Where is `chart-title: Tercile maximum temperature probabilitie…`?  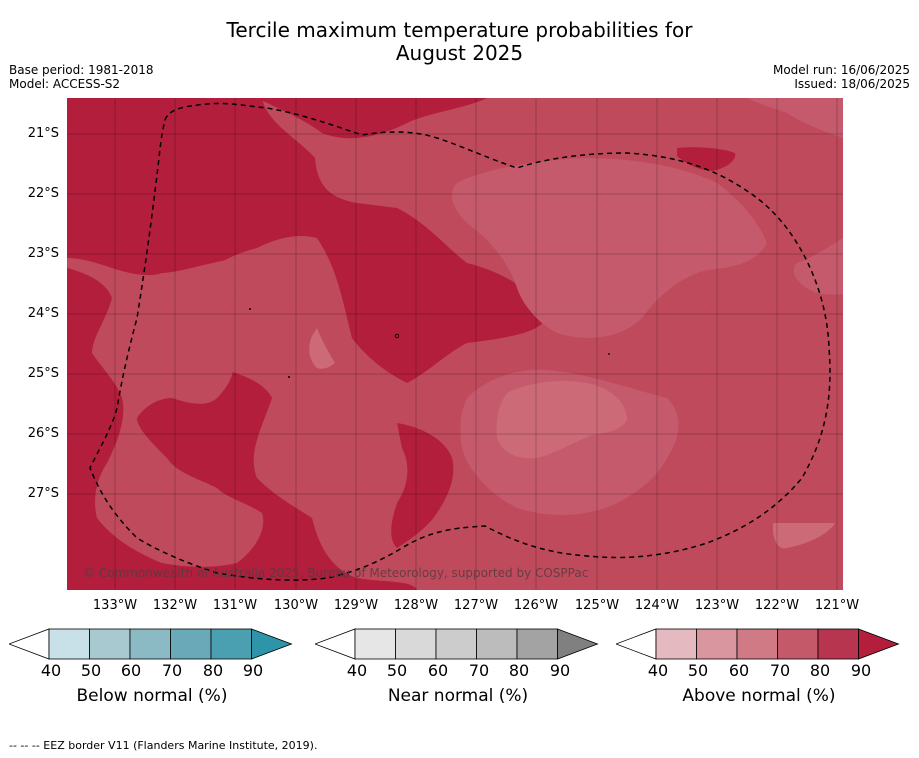
chart-title: Tercile maximum temperature probabilitie… is located at coordinates (459, 42).